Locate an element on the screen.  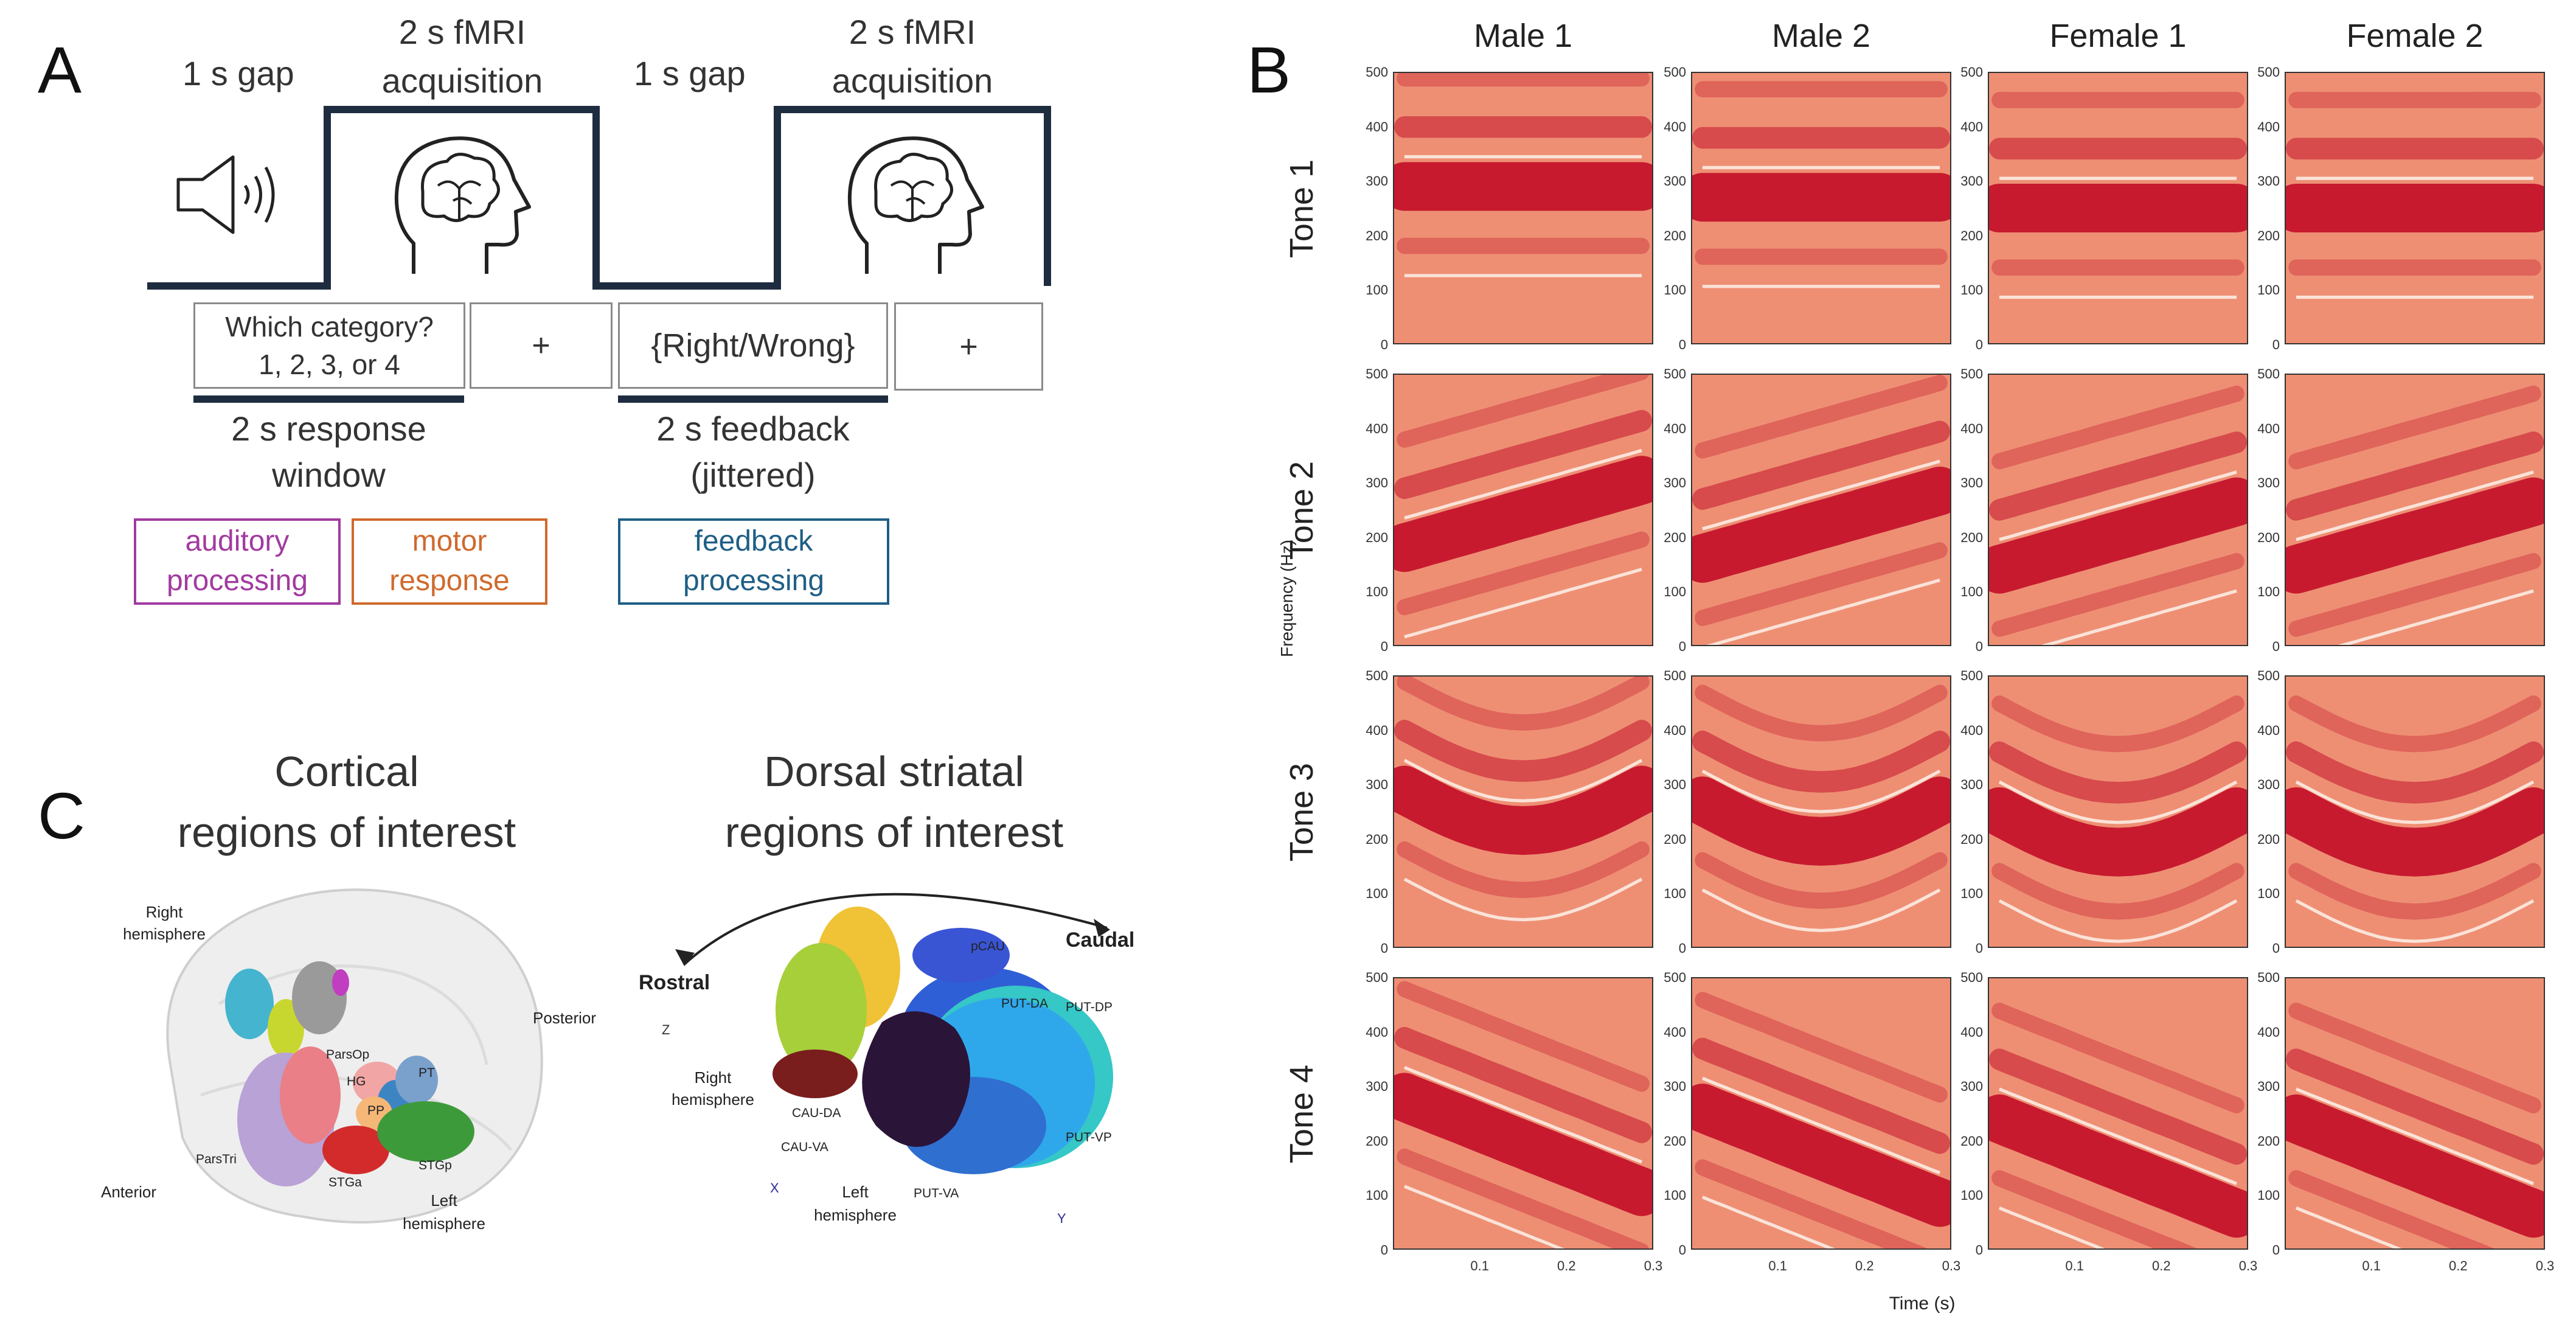
rostral-label: Rostral is located at coordinates (674, 983).